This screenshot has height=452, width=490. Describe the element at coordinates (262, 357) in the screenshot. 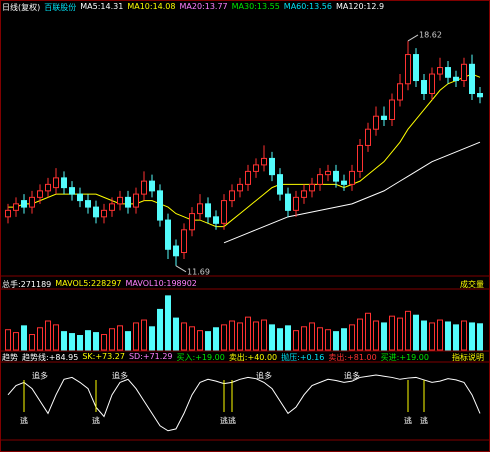

I see `ind-value: +40.00` at that location.